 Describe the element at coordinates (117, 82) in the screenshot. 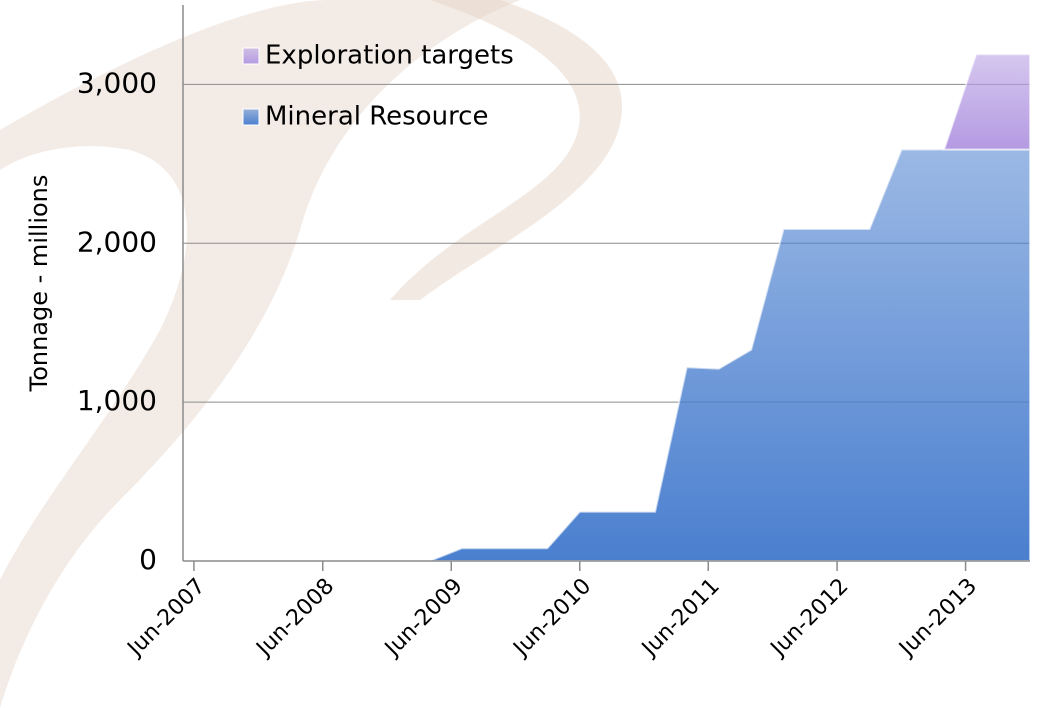

I see `y-tick-label: 3,000` at that location.